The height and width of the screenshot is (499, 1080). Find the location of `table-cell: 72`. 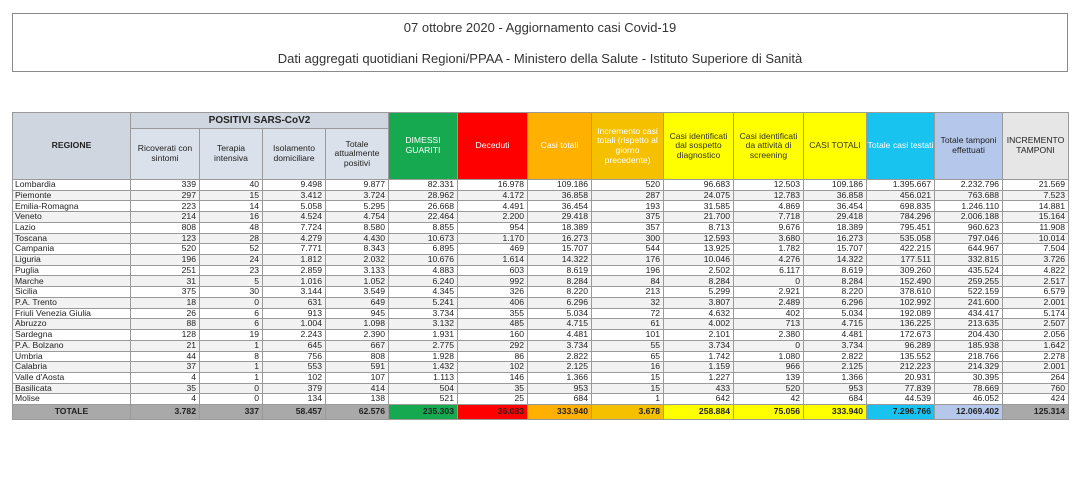

table-cell: 72 is located at coordinates (627, 313).